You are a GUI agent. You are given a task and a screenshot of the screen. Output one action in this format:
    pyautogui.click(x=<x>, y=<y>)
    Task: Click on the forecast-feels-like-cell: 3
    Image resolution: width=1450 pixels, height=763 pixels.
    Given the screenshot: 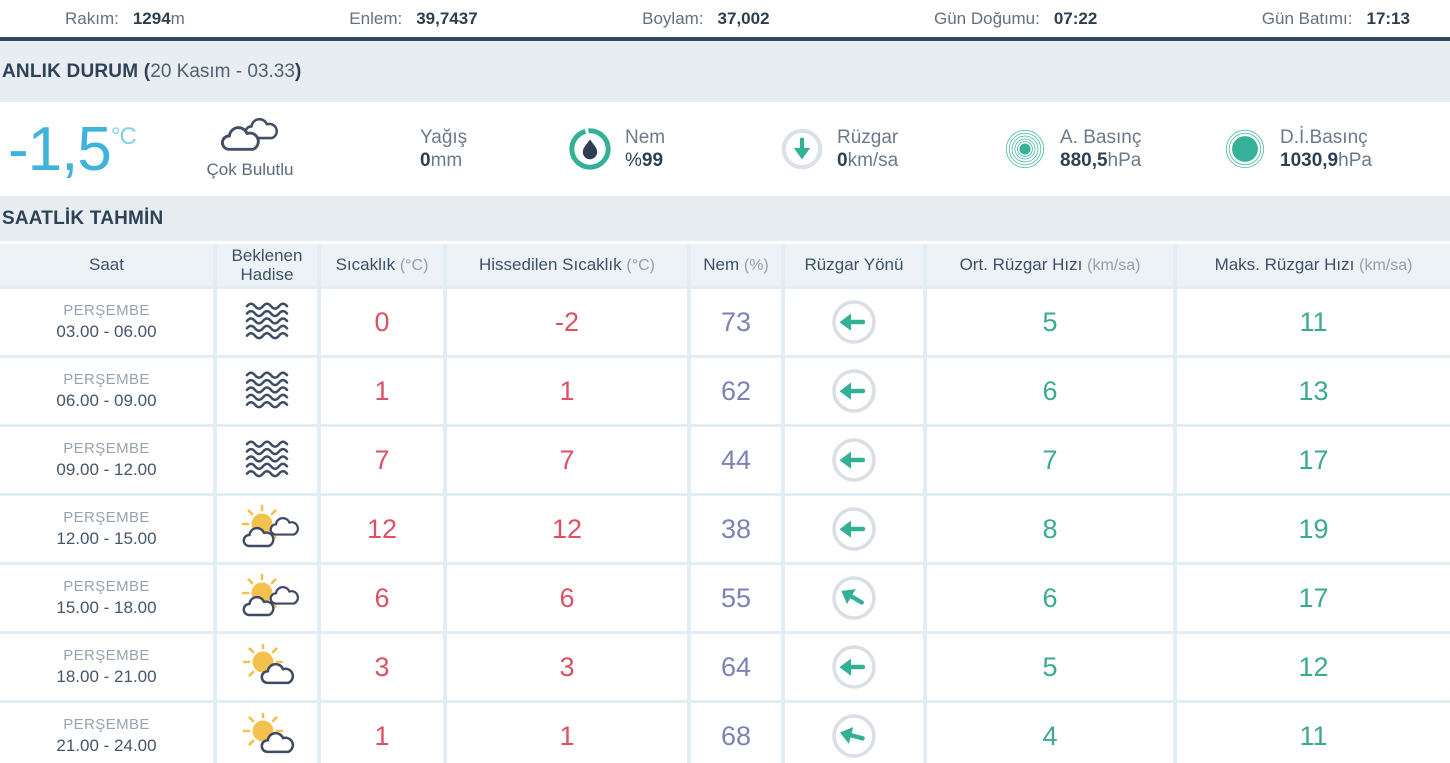 What is the action you would take?
    pyautogui.click(x=567, y=667)
    